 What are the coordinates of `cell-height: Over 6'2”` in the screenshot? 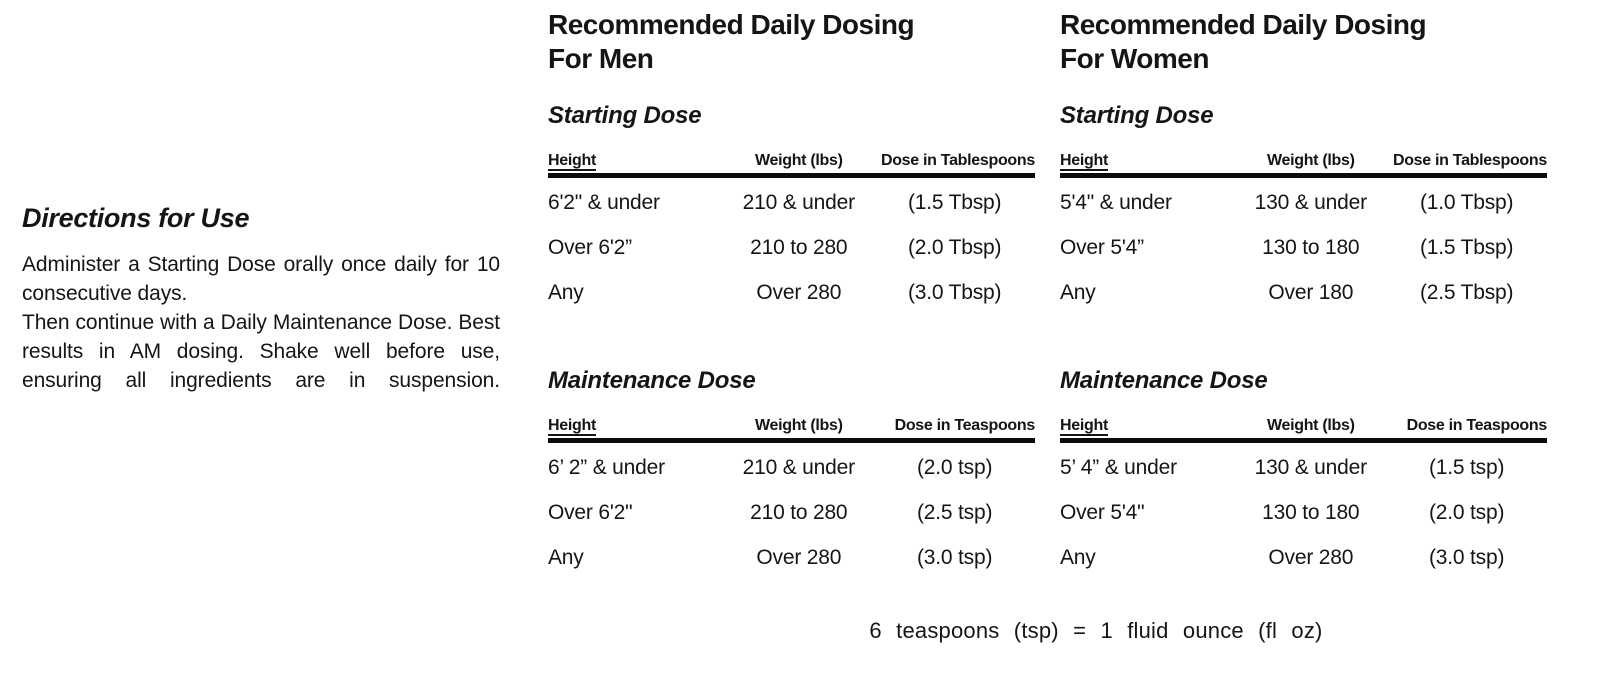 It's located at (590, 247).